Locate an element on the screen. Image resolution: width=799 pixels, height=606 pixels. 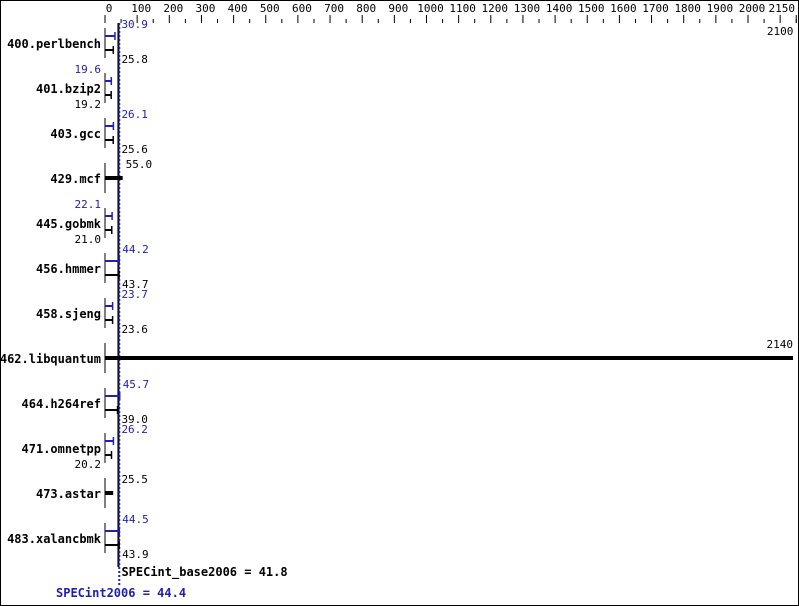
x-tick-label: 1900 is located at coordinates (720, 8).